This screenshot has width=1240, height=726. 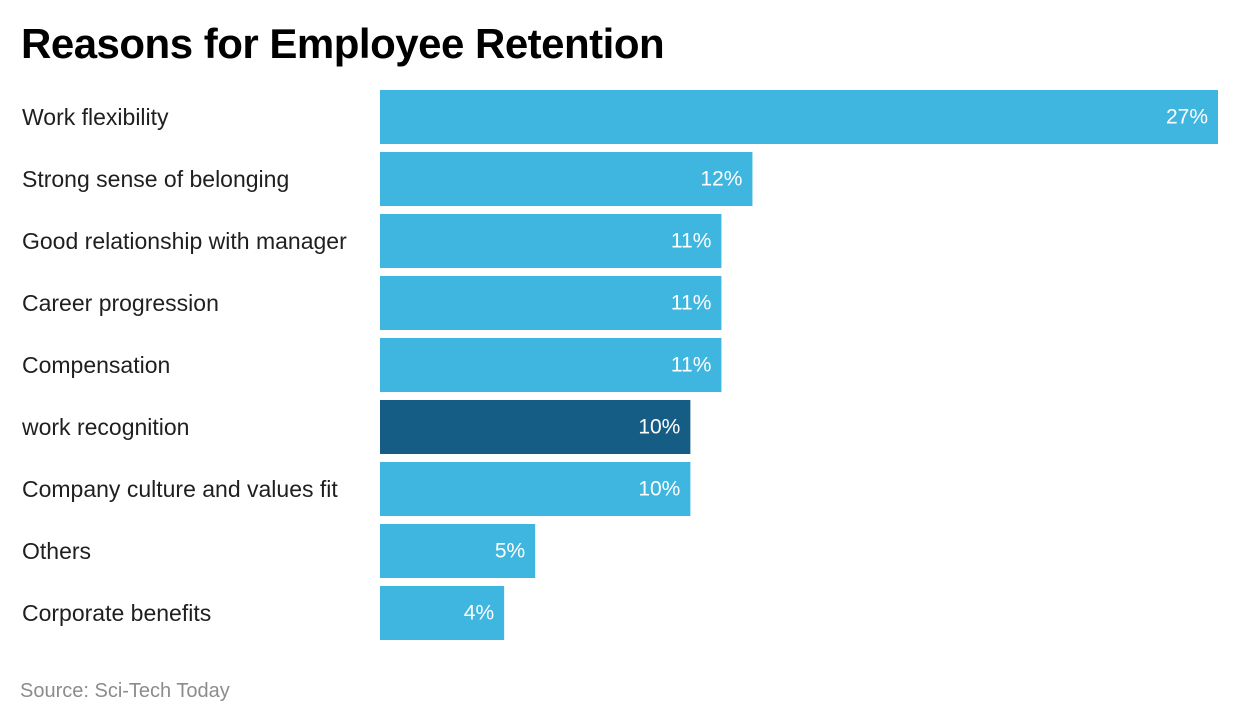 I want to click on value-label: 4%, so click(x=479, y=613).